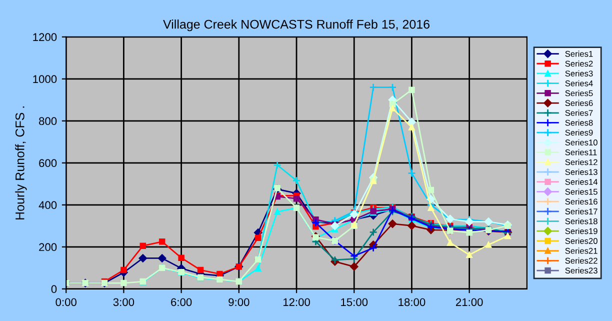  Describe the element at coordinates (579, 73) in the screenshot. I see `legend-label: Series3` at that location.